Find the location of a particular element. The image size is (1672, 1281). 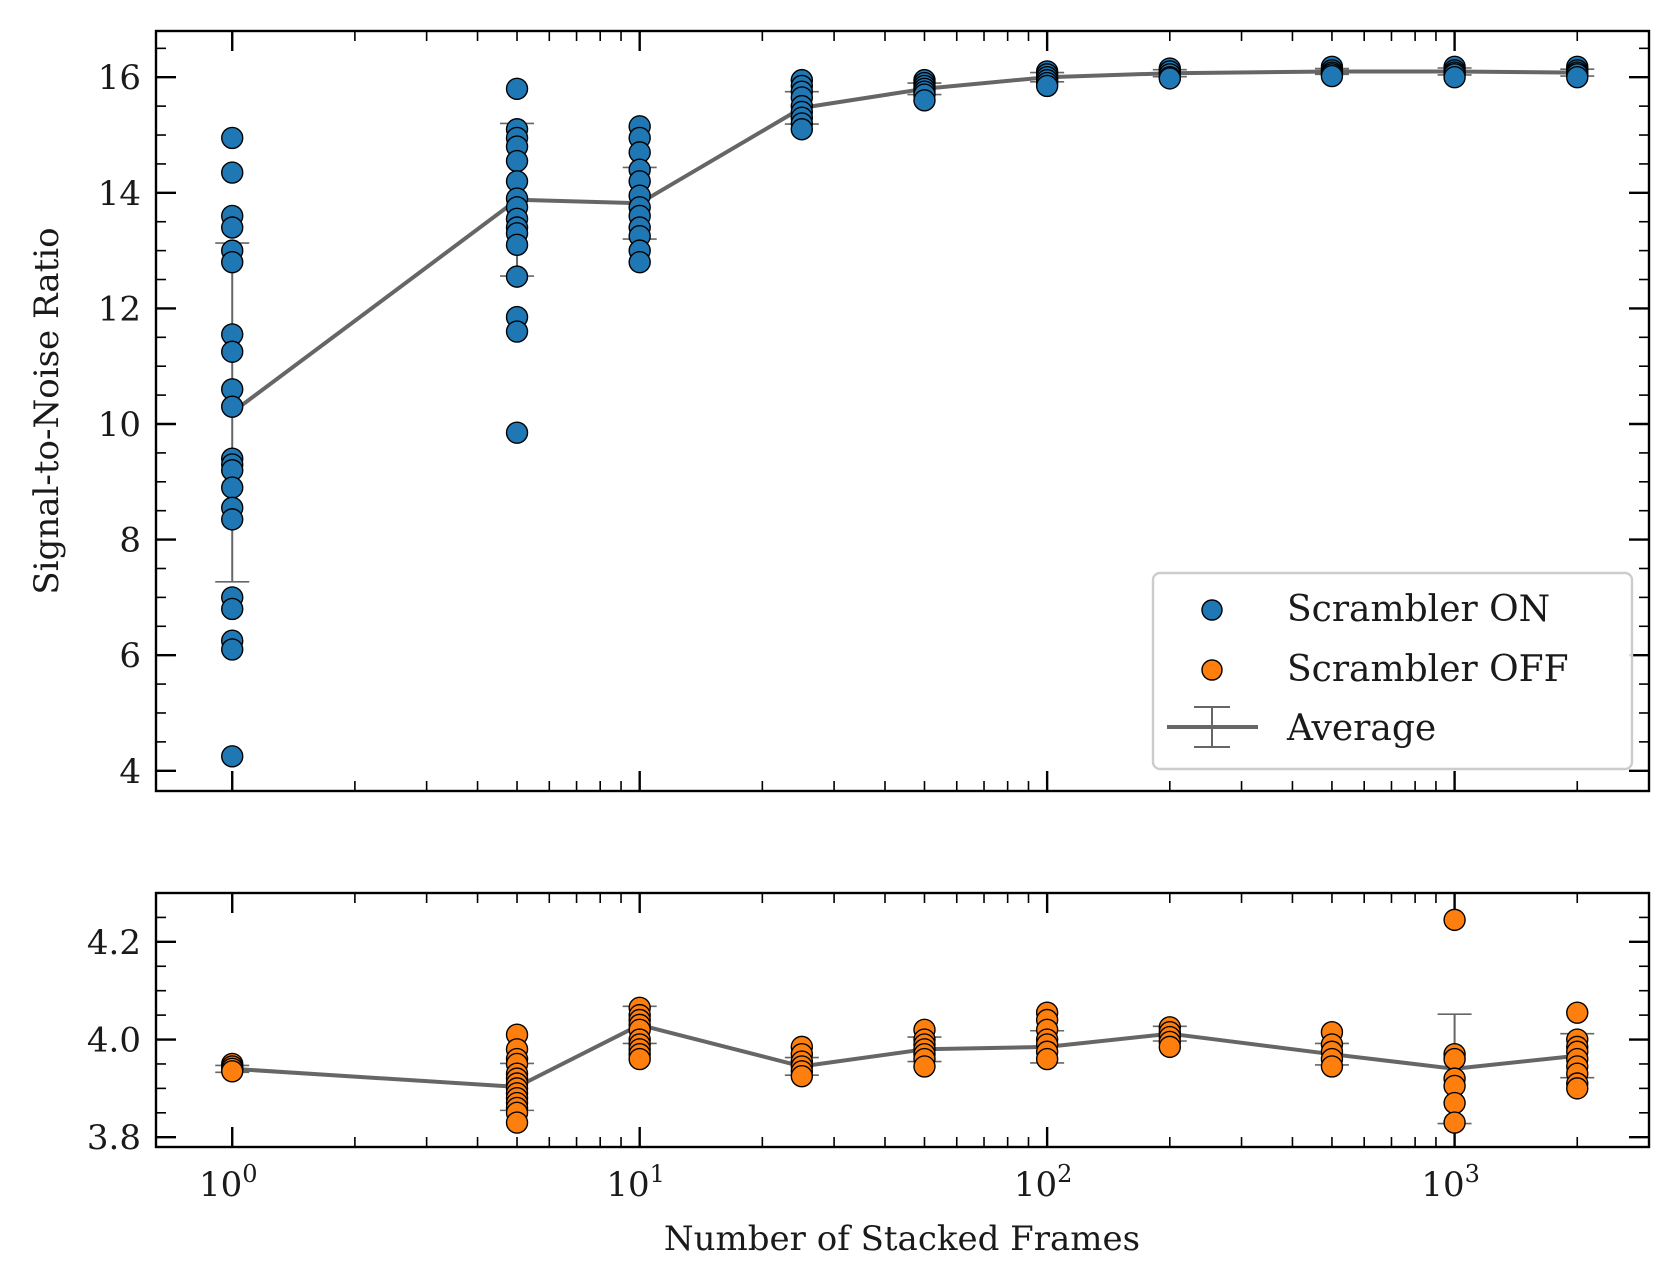

top-panel-tick-labels: 4 6 8 10 12 14 16 is located at coordinates (119, 425).